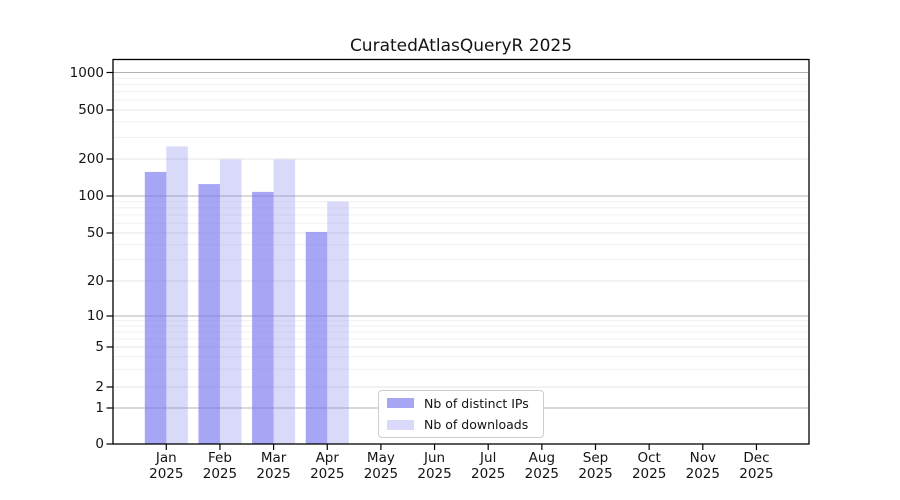 This screenshot has width=900, height=500. What do you see at coordinates (91, 159) in the screenshot?
I see `y-tick-label: 200` at bounding box center [91, 159].